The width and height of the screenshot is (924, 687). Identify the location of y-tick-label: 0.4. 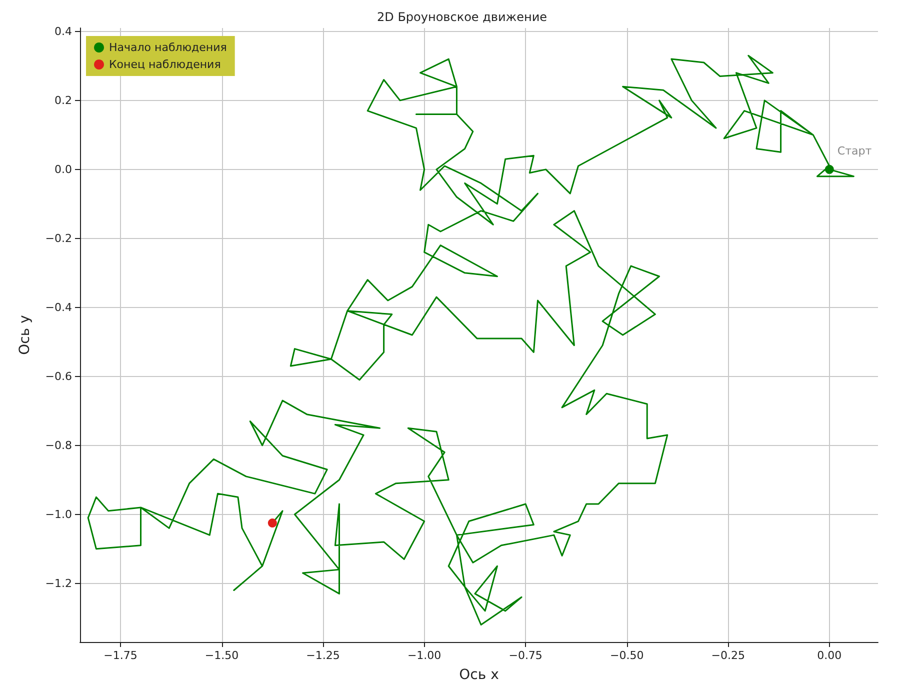
(63, 31).